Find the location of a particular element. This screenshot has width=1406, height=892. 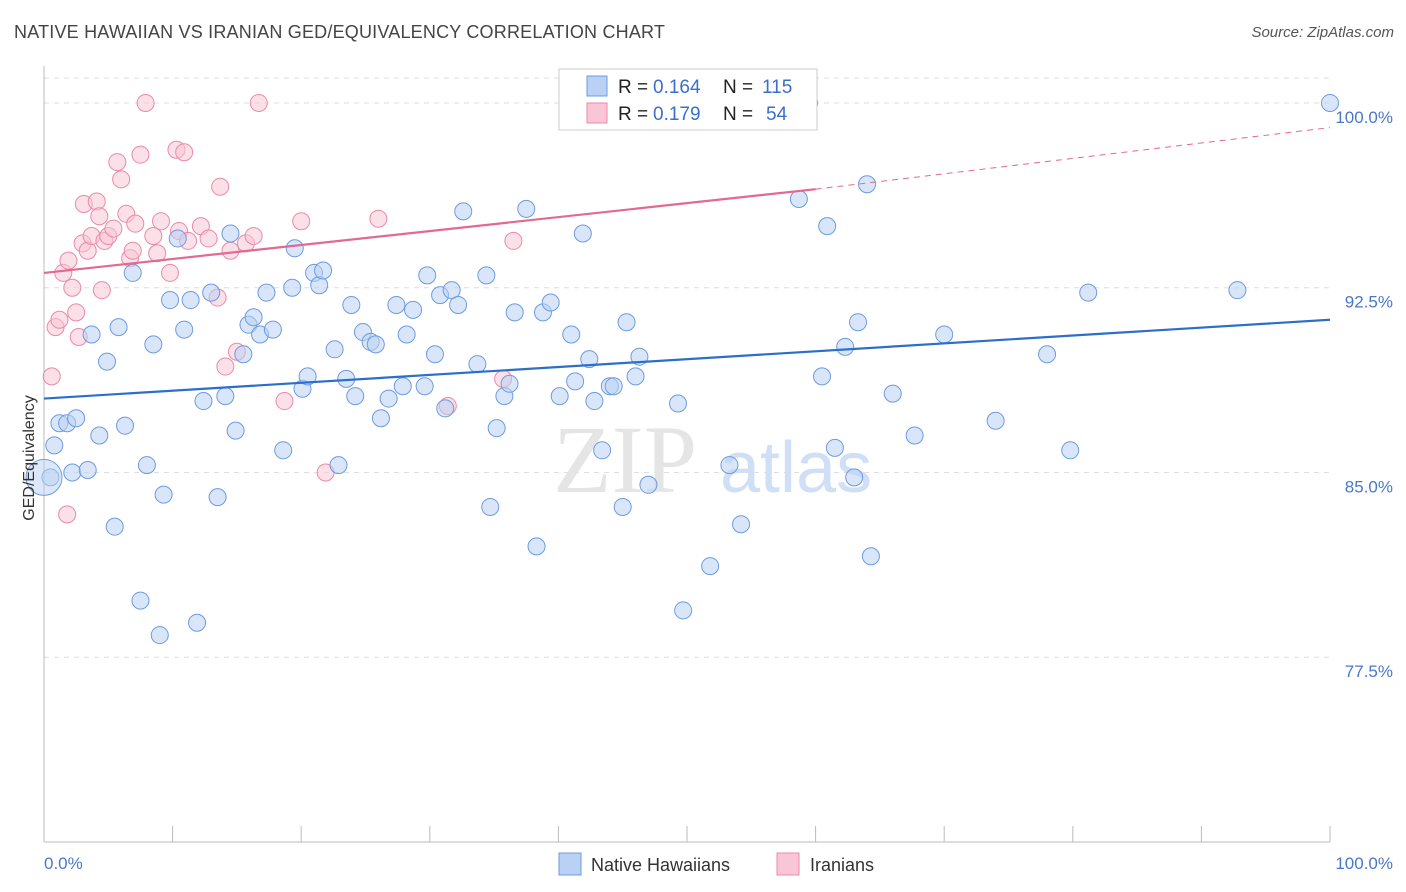

bottom-legend-native-hawaiians: Native Hawaiians is located at coordinates (660, 865).